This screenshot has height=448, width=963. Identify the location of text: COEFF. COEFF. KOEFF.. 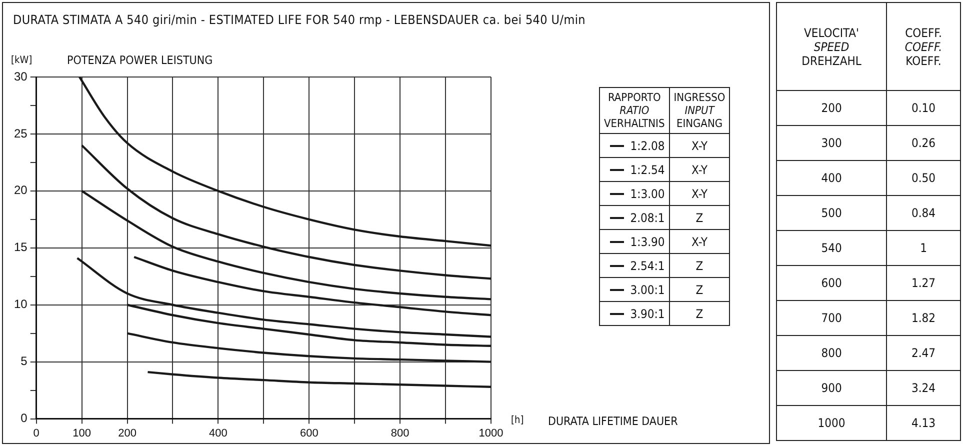
(924, 47).